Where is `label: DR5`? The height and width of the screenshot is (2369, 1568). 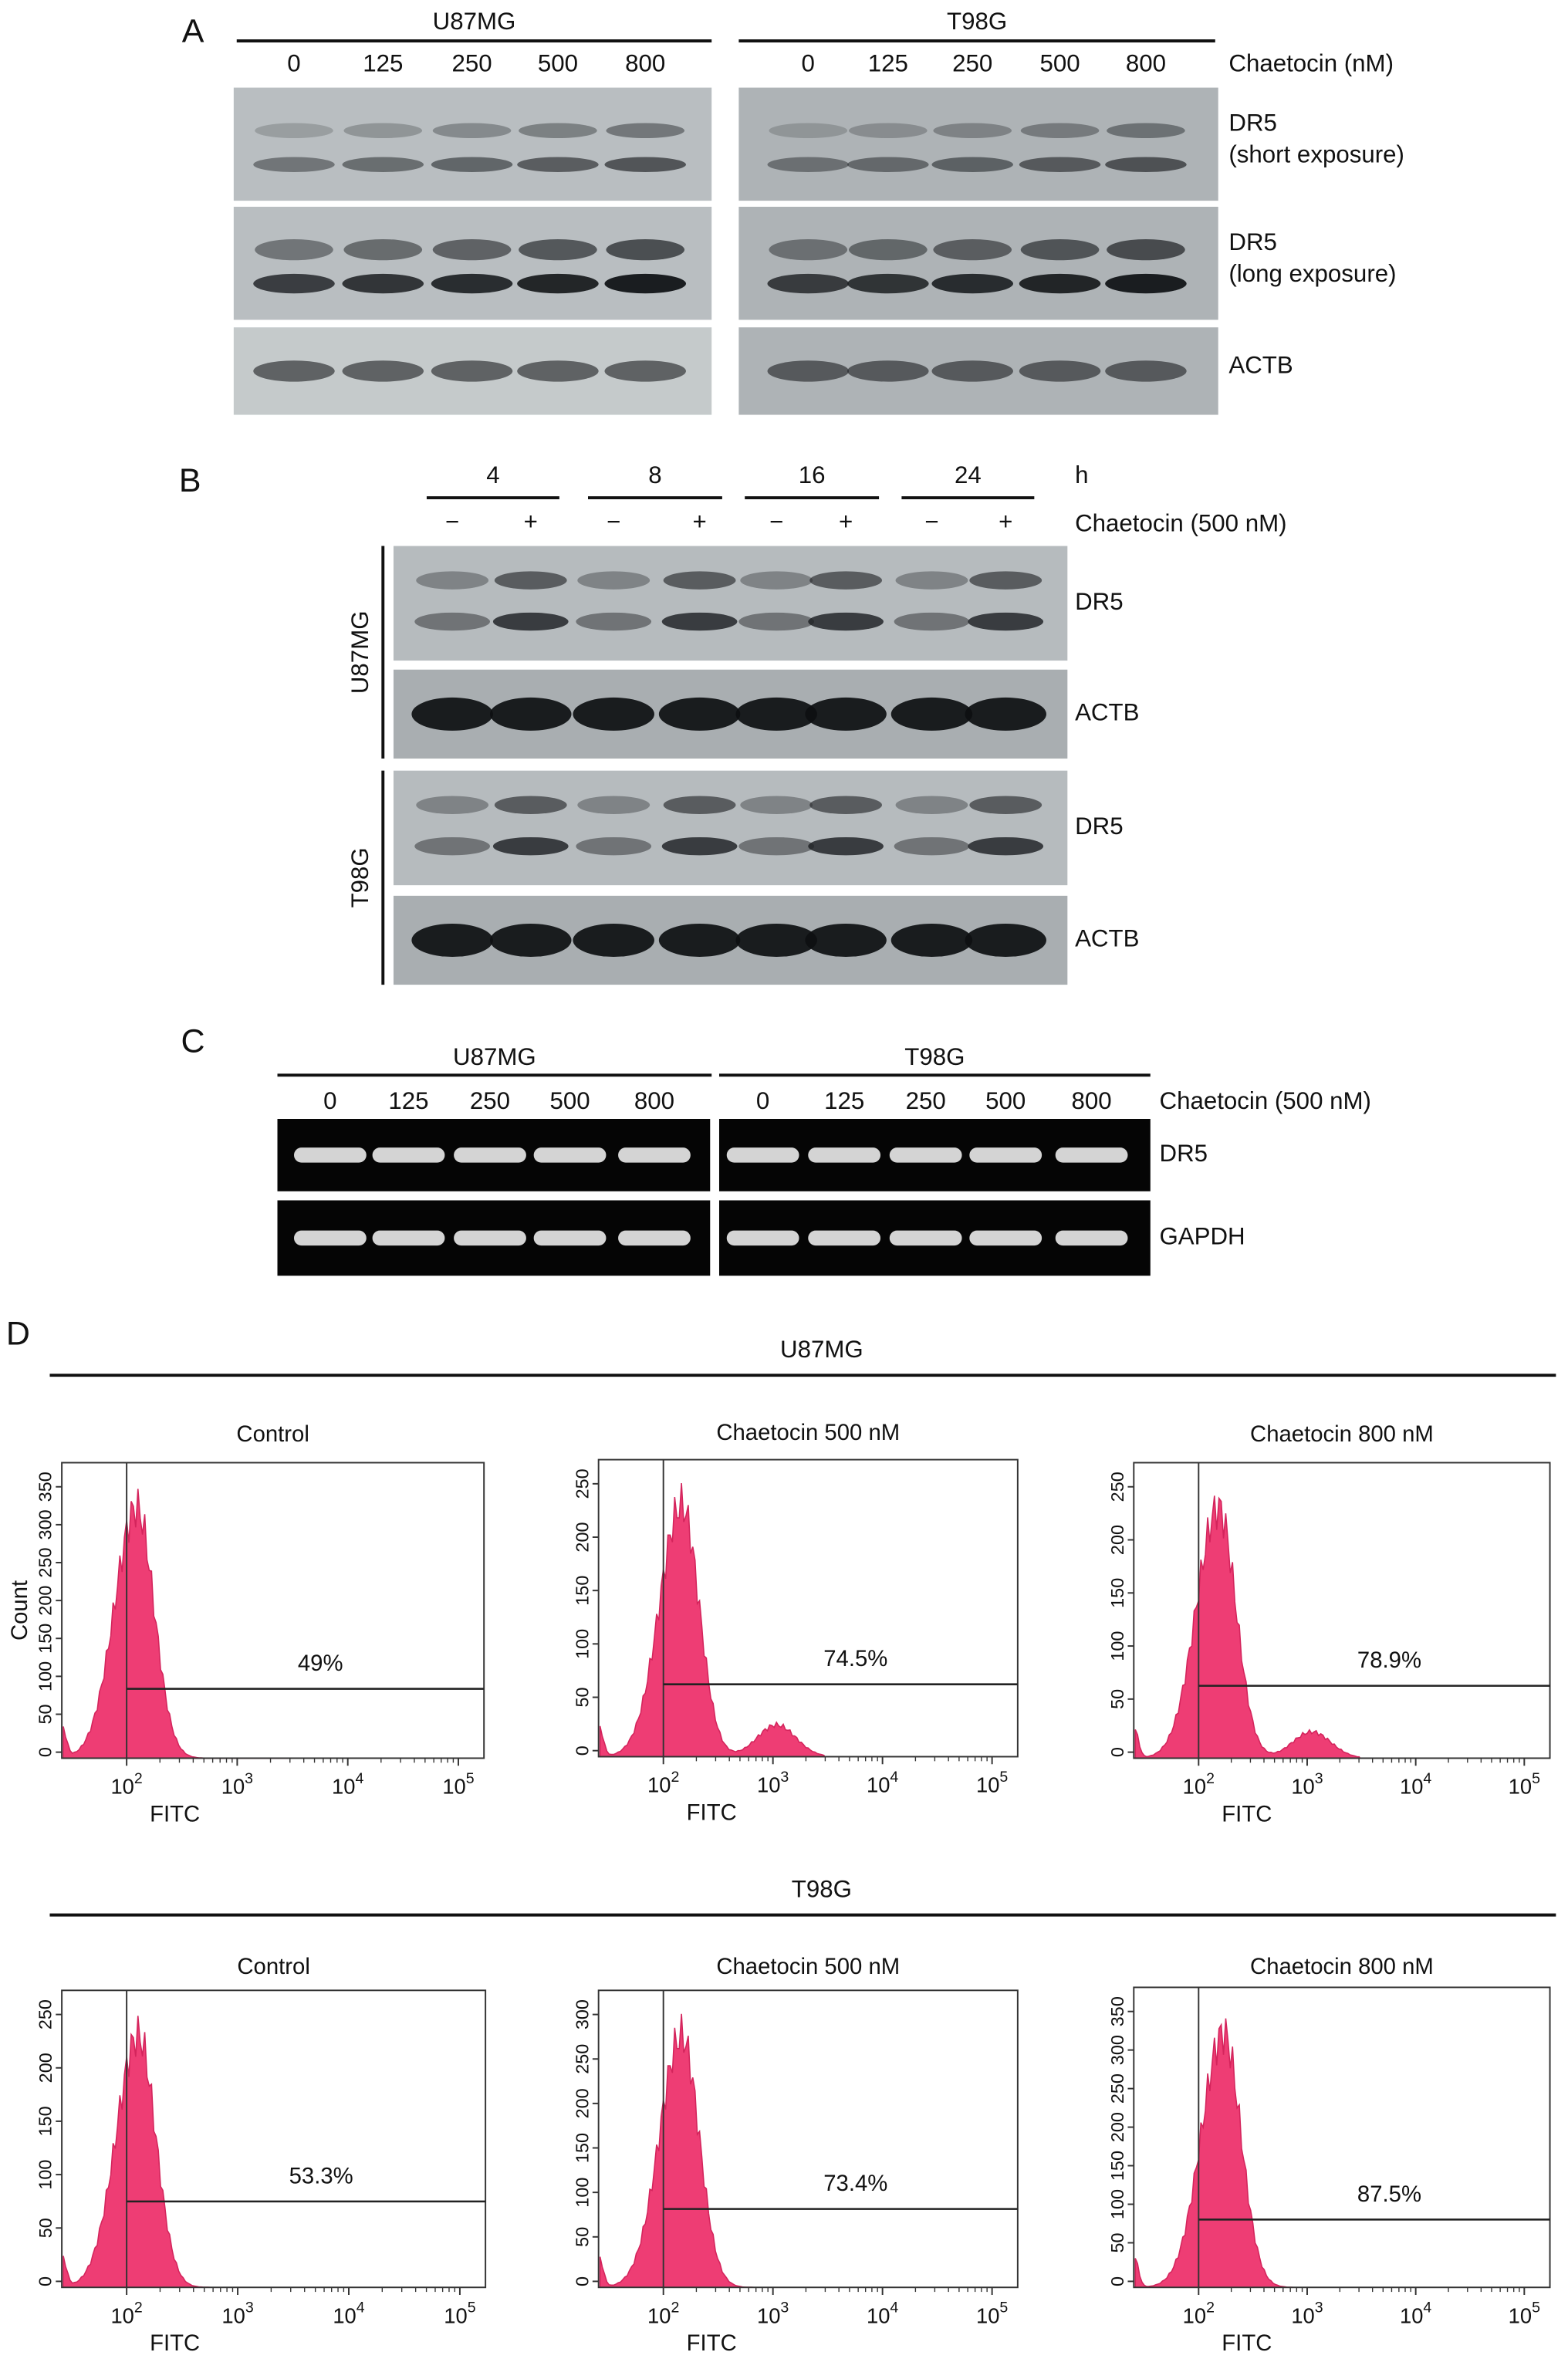 label: DR5 is located at coordinates (1099, 601).